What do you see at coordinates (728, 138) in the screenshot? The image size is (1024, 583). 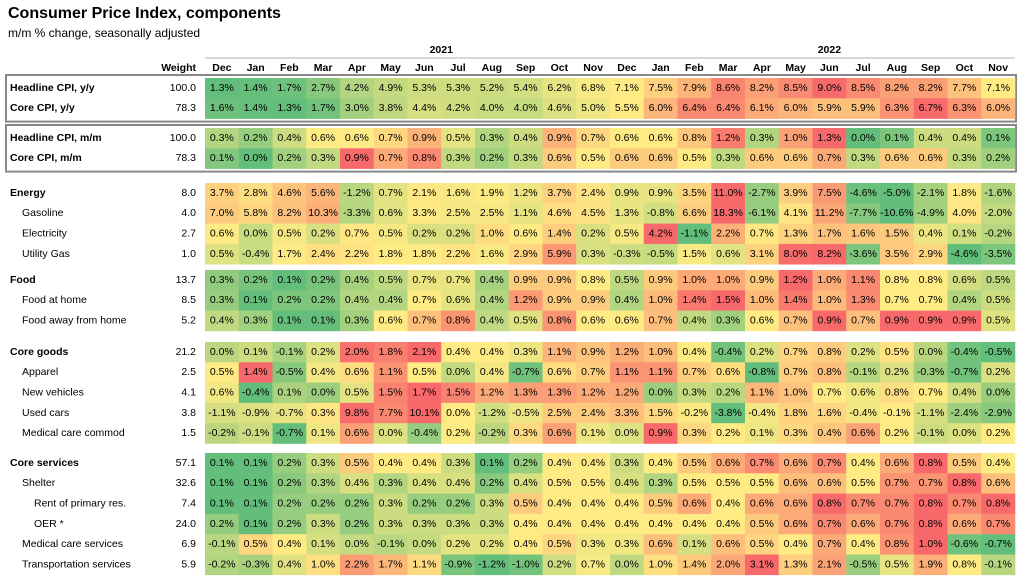 I see `cell-value: 1.2%` at bounding box center [728, 138].